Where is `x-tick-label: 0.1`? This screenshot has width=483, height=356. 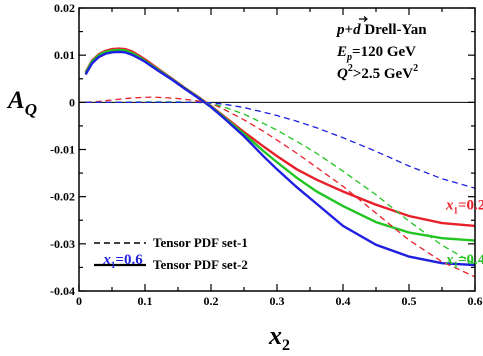
x-tick-label: 0.1 is located at coordinates (145, 301).